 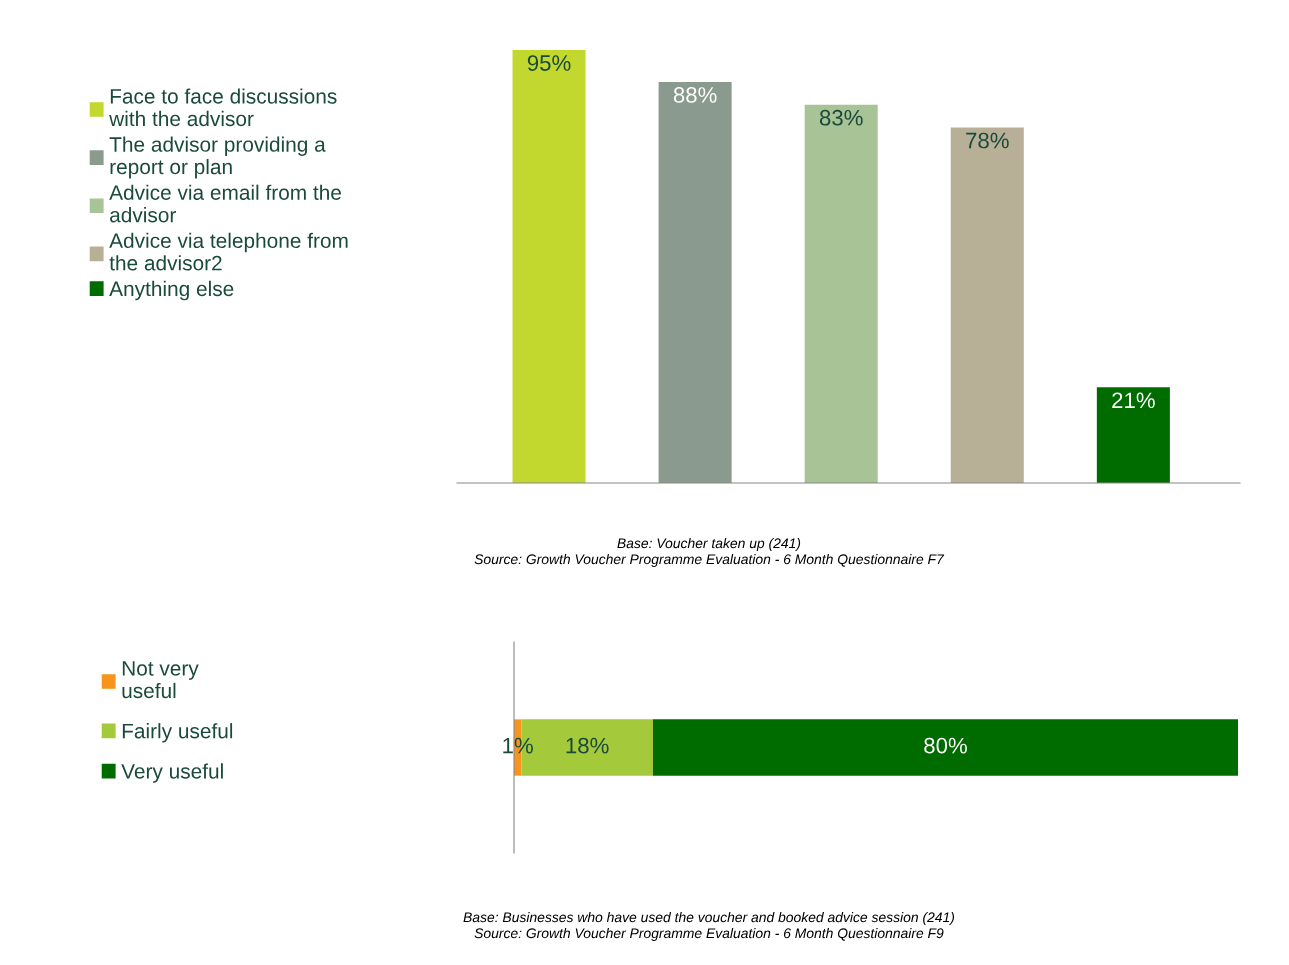 What do you see at coordinates (171, 290) in the screenshot?
I see `legend-label: Anything else` at bounding box center [171, 290].